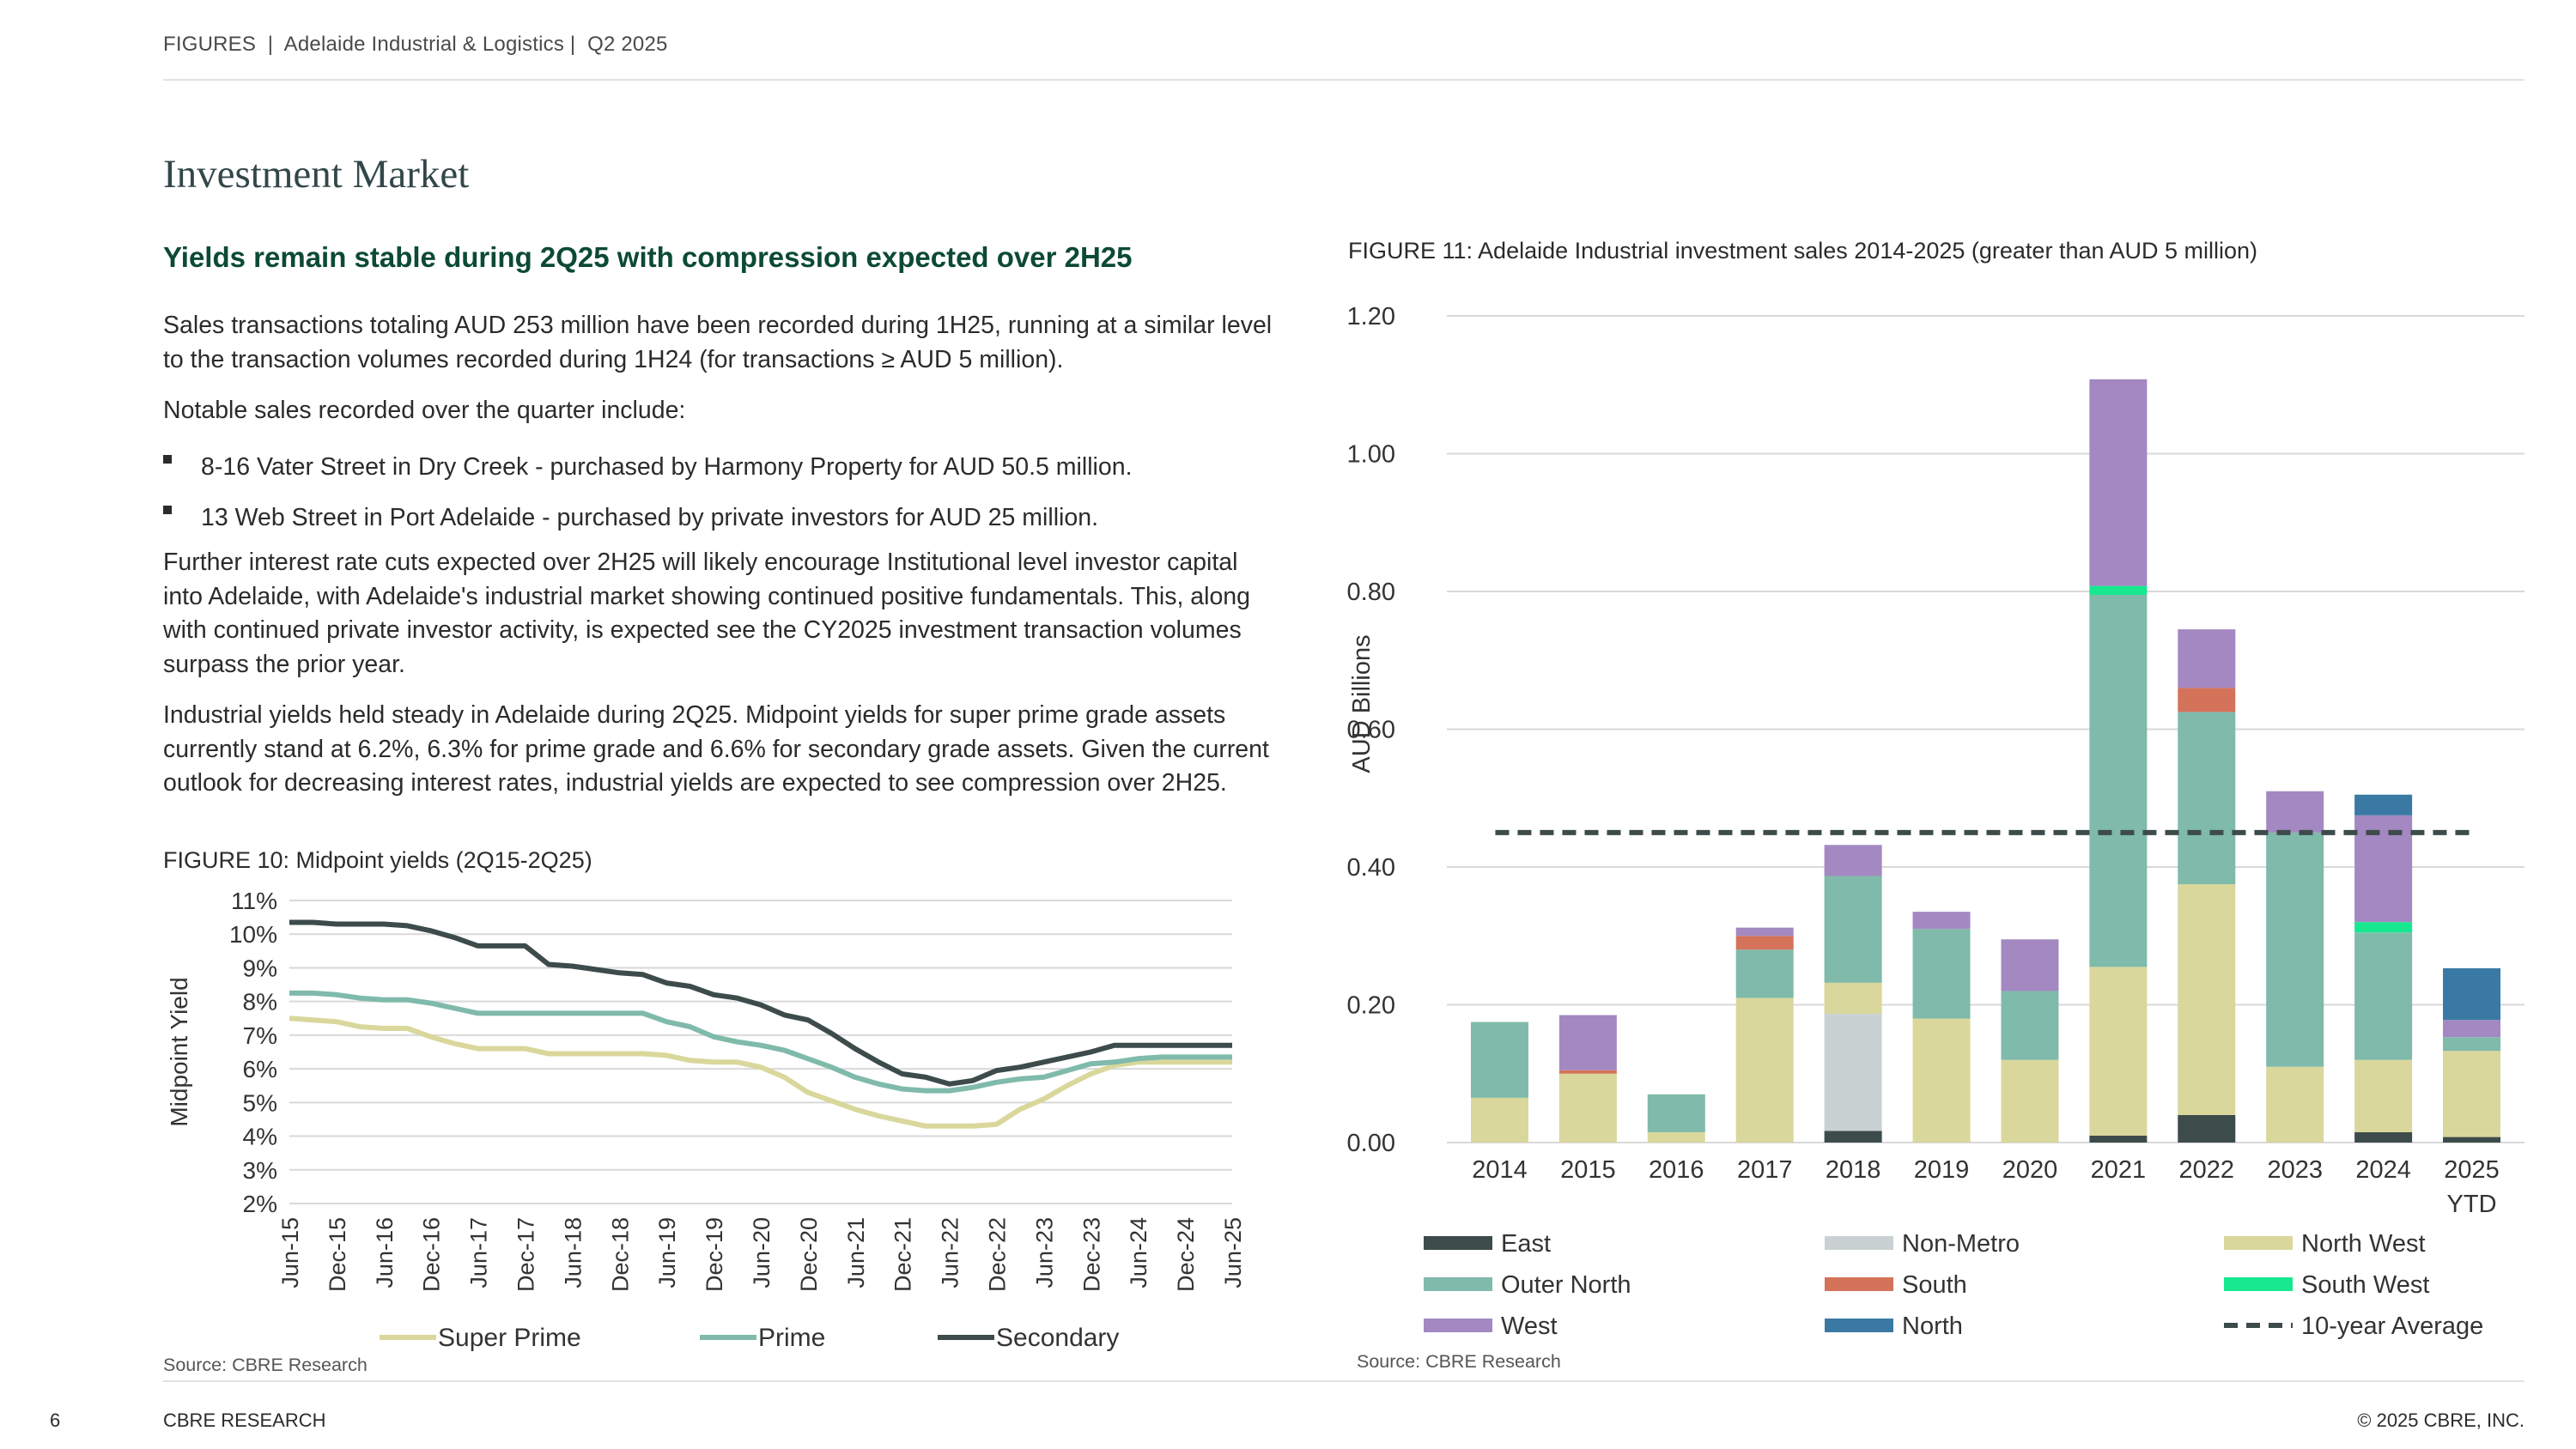  Describe the element at coordinates (260, 1102) in the screenshot. I see `y-tick-label: 5%` at that location.